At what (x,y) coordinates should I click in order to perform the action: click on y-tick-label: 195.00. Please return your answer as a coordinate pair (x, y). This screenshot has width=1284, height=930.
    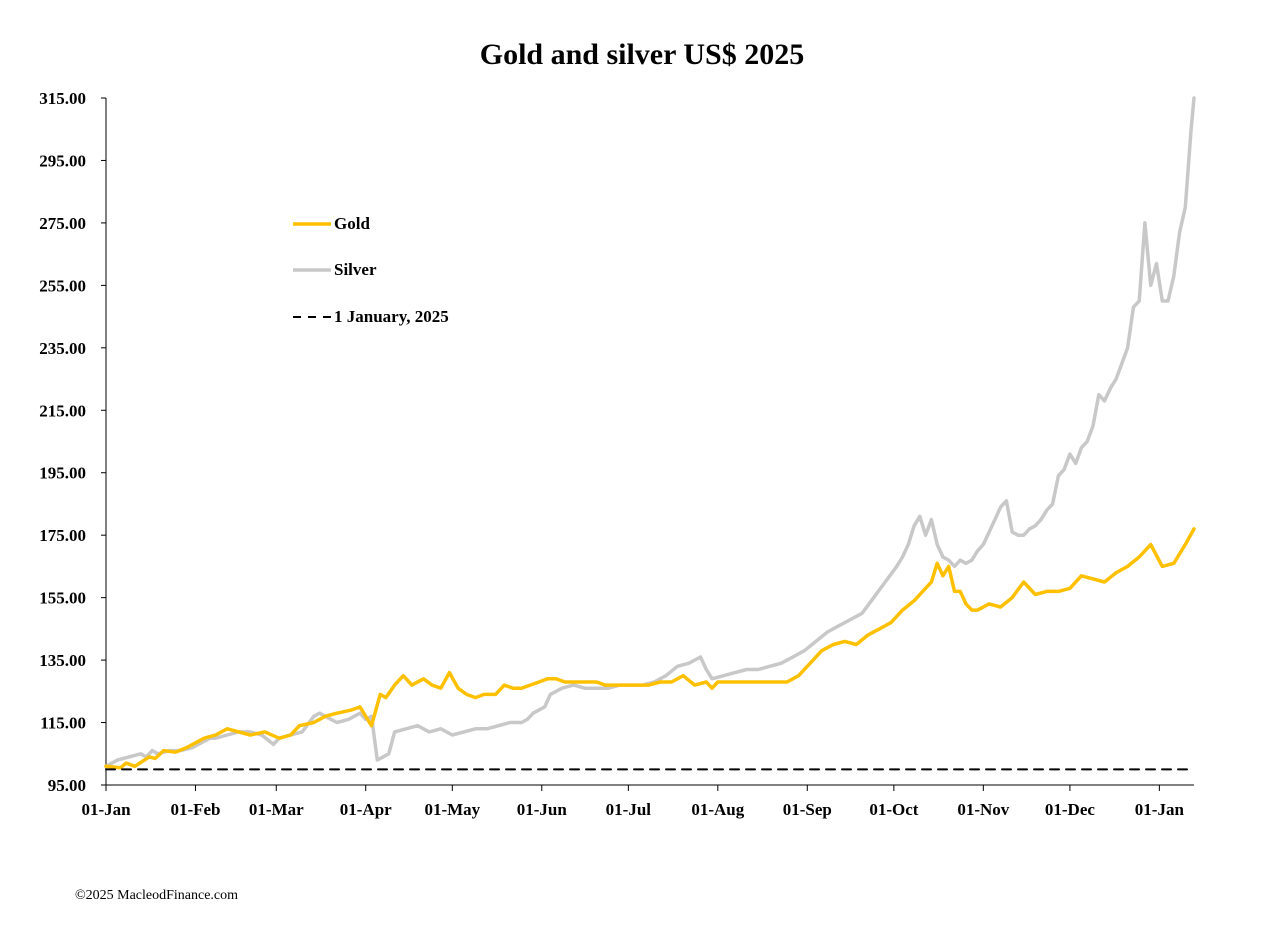
    Looking at the image, I should click on (62, 473).